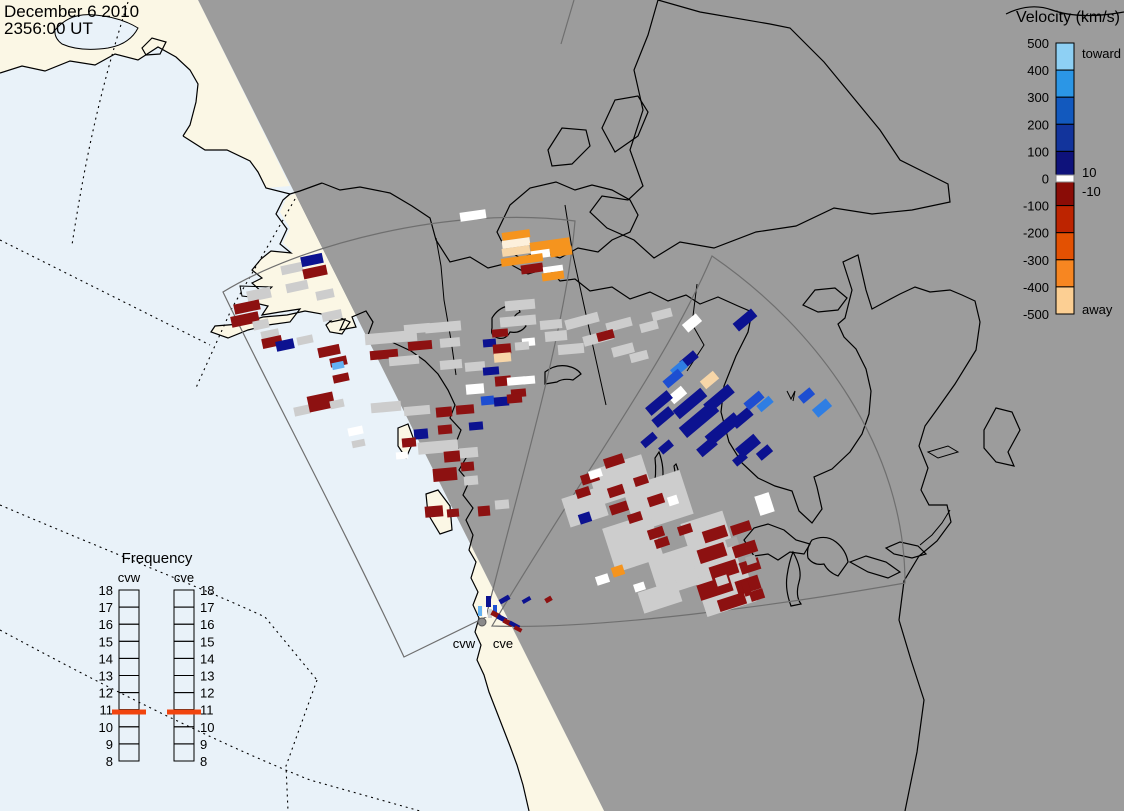 The width and height of the screenshot is (1124, 811). Describe the element at coordinates (233, 203) in the screenshot. I see `water-chukchi-kotzebue` at that location.